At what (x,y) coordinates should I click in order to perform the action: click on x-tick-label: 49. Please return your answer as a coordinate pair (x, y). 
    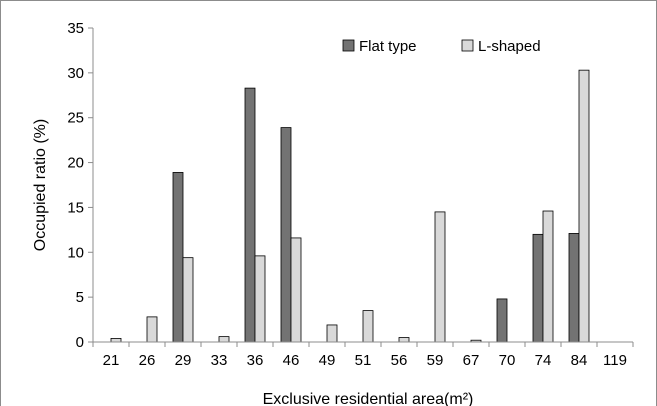
    Looking at the image, I should click on (327, 360).